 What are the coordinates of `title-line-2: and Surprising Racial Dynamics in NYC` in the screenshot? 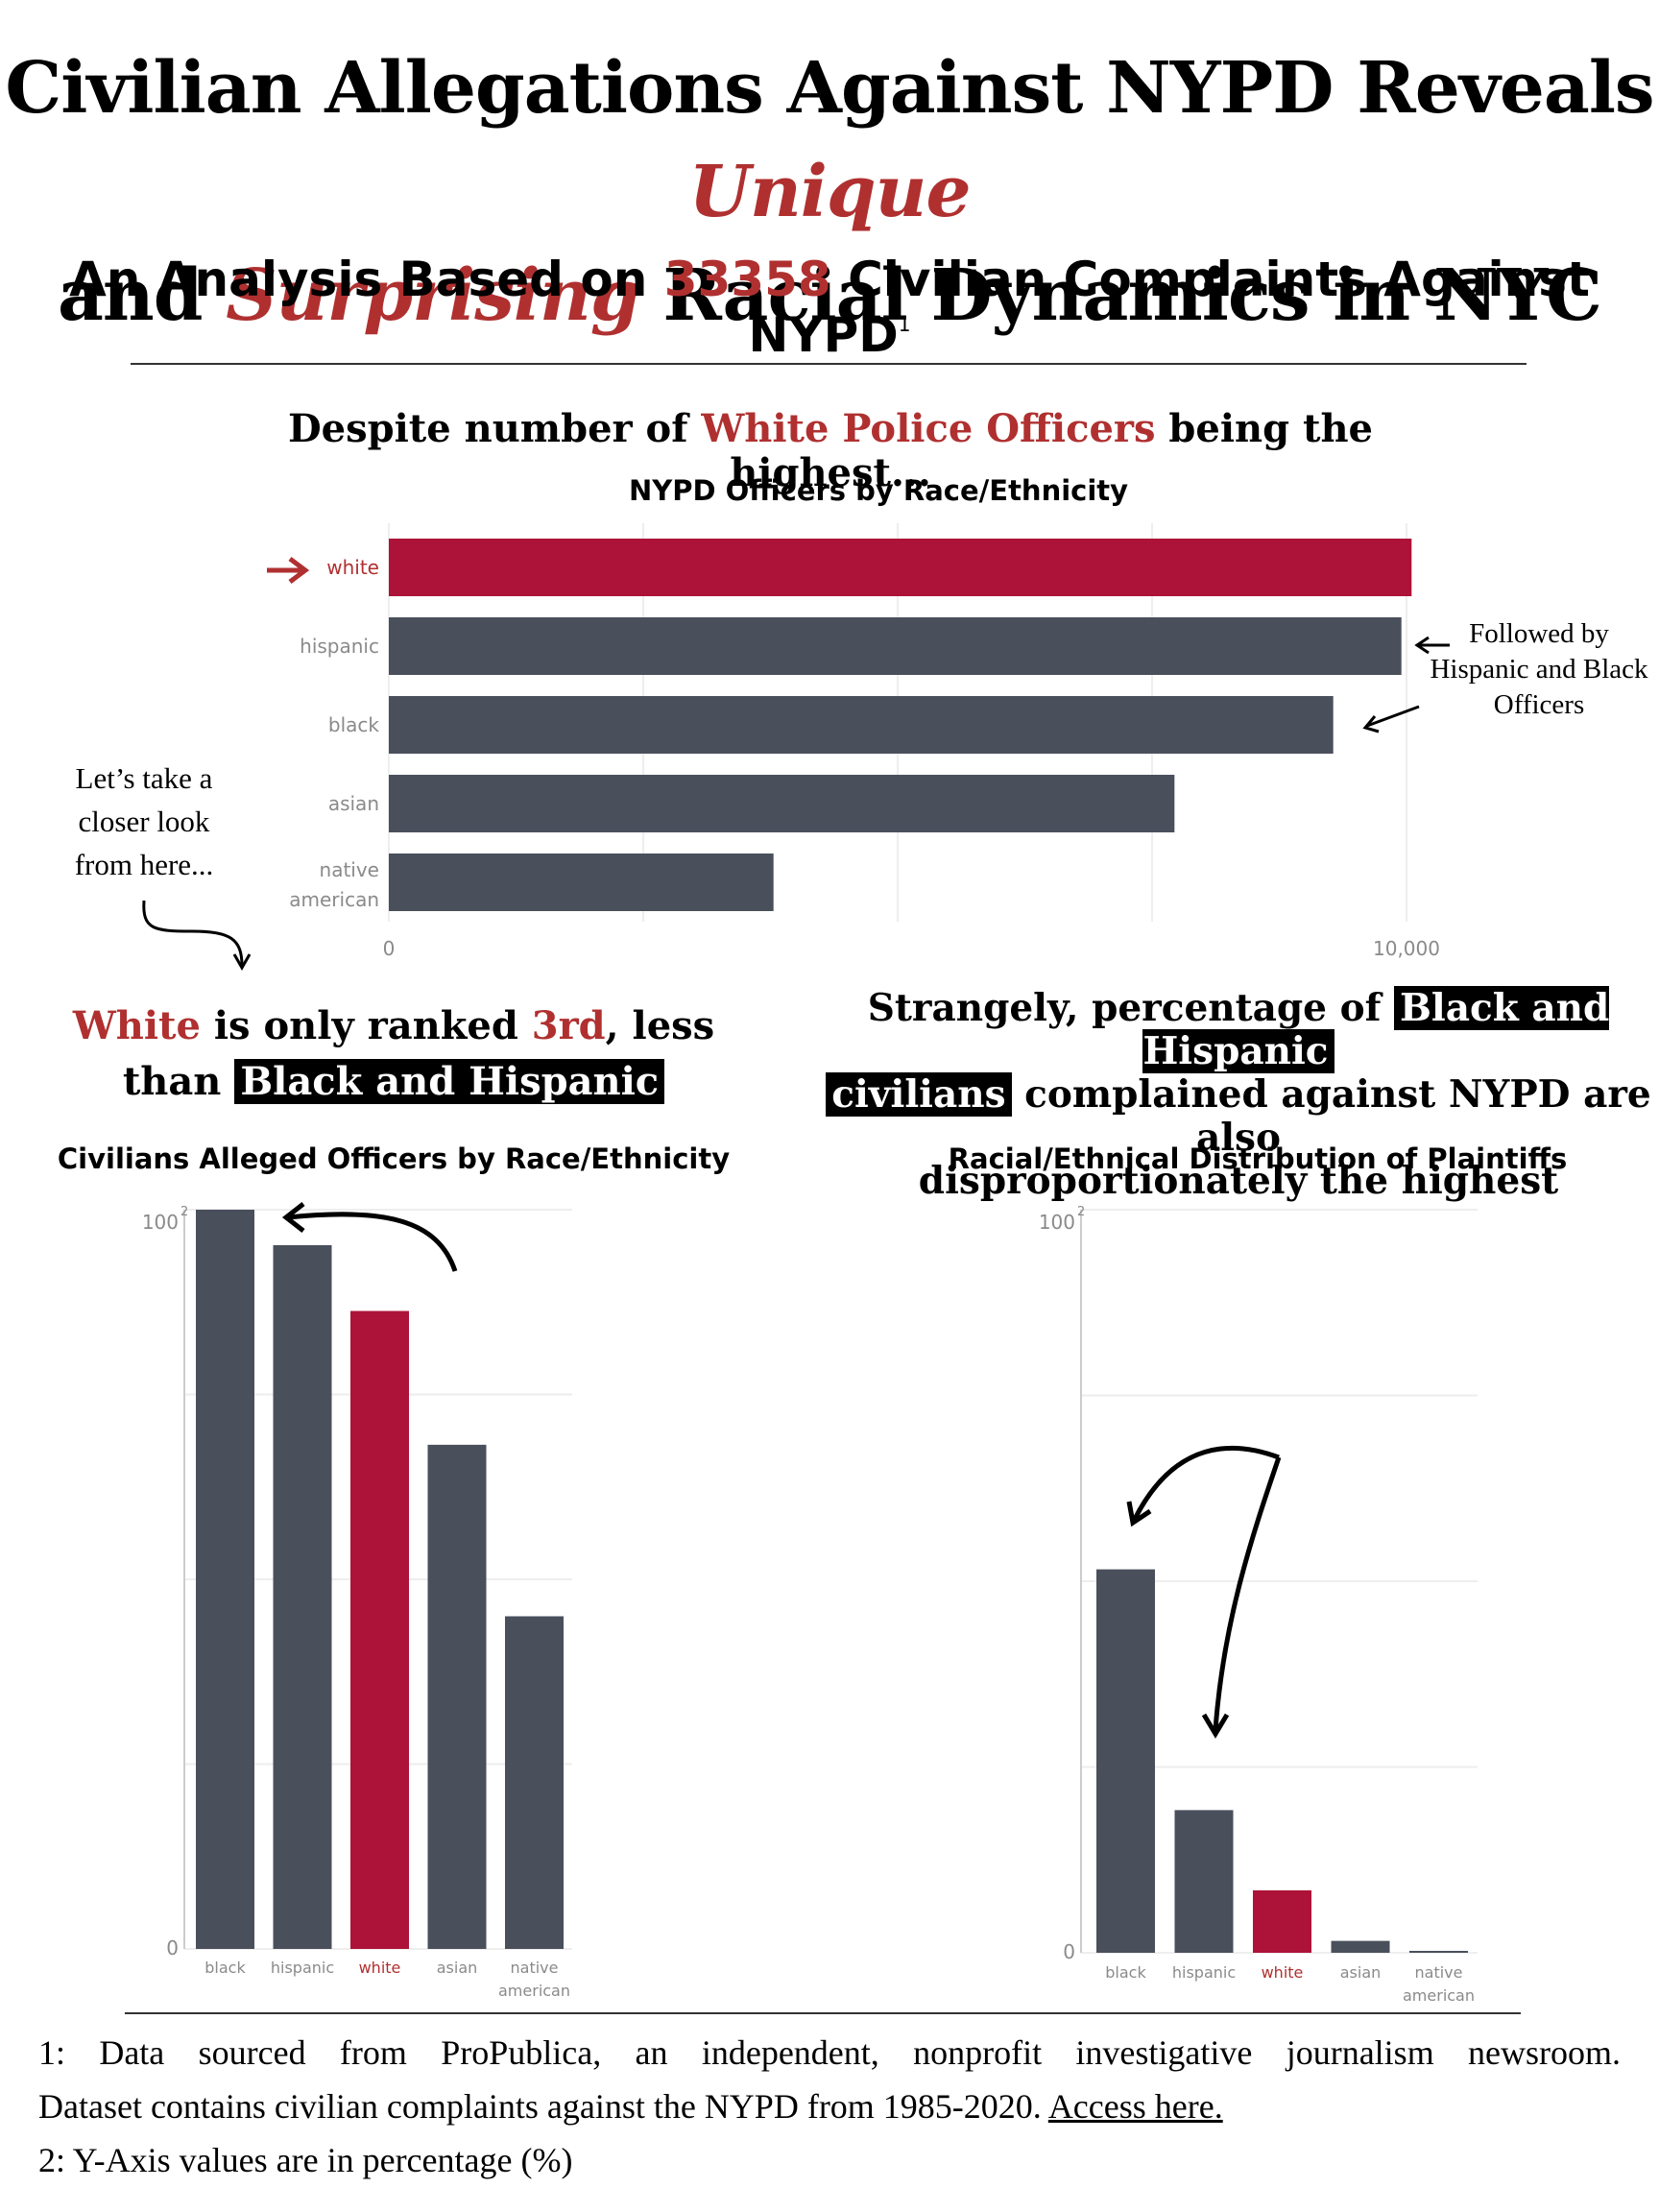 It's located at (829, 296).